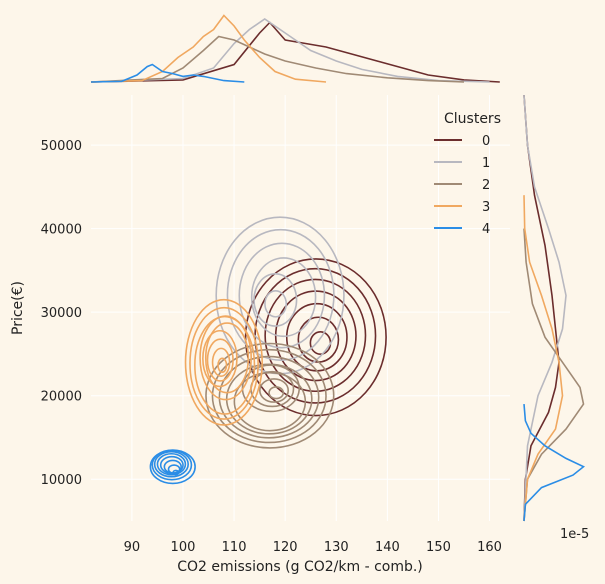 This screenshot has height=584, width=605. What do you see at coordinates (438, 547) in the screenshot?
I see `x-tick-label: 150` at bounding box center [438, 547].